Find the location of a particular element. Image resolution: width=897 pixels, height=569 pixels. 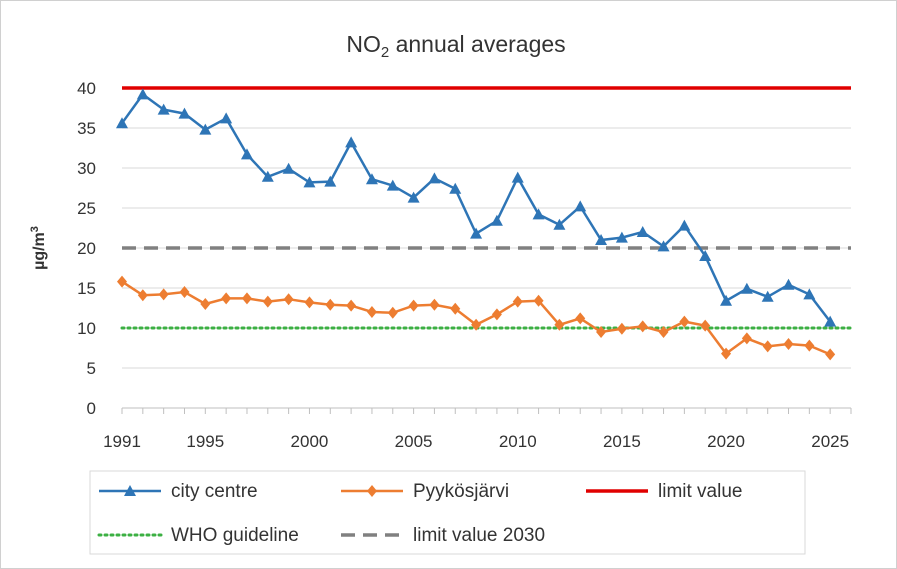

y-tick-label: 15 is located at coordinates (86, 288).